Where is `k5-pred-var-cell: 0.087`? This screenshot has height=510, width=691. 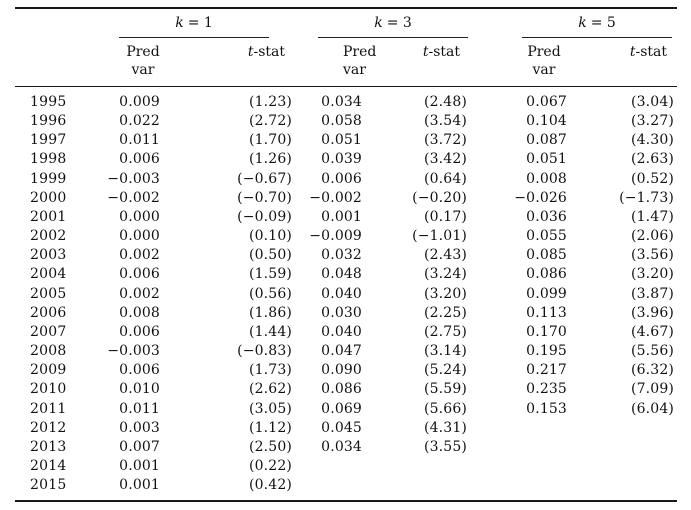 k5-pred-var-cell: 0.087 is located at coordinates (546, 140).